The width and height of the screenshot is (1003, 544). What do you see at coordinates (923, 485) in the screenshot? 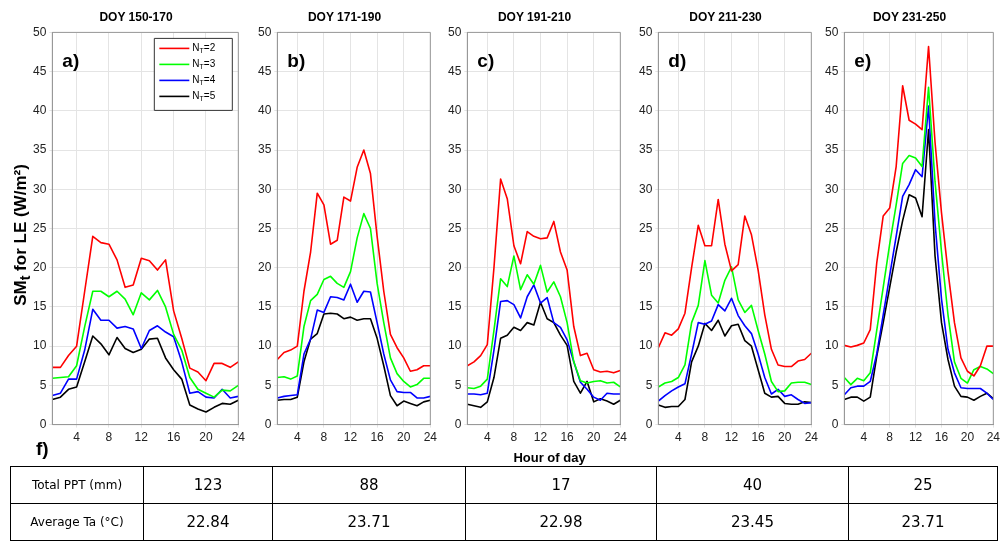
I see `text: 25` at bounding box center [923, 485].